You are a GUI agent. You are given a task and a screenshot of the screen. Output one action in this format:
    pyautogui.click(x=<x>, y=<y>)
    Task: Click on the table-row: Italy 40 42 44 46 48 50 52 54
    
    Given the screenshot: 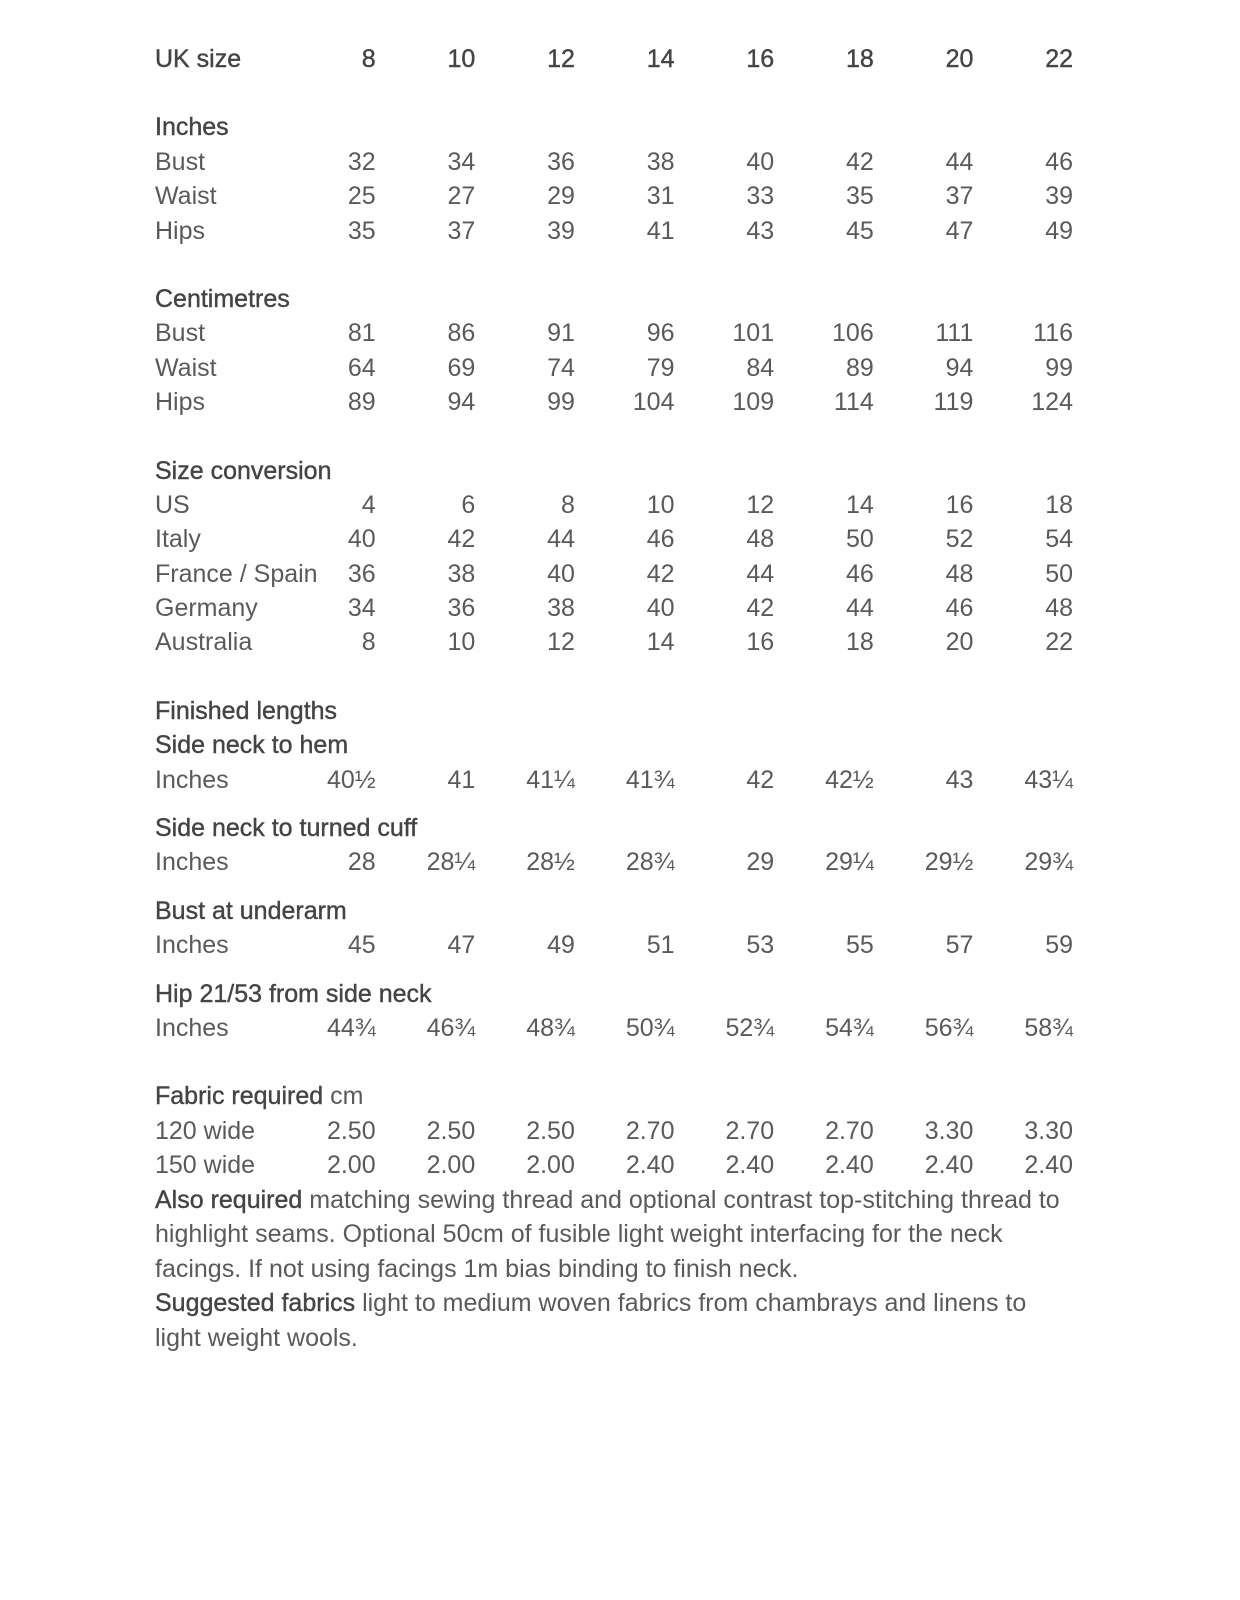 What is the action you would take?
    pyautogui.click(x=620, y=539)
    